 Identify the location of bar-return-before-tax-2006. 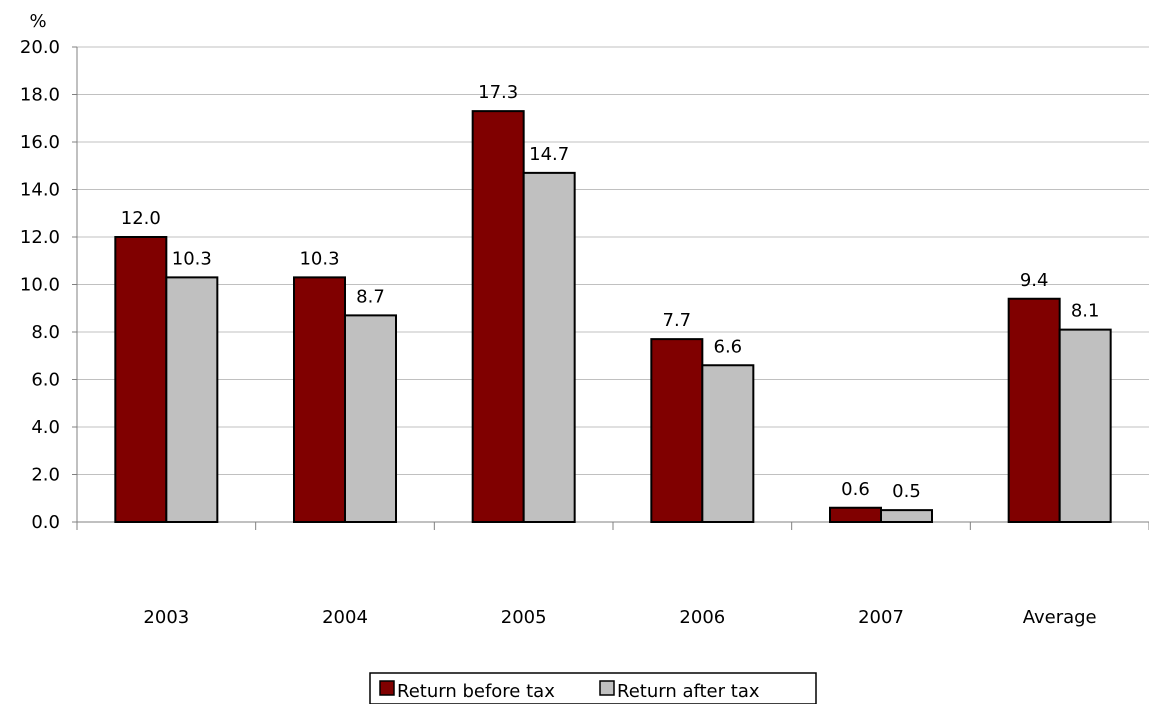
(677, 430).